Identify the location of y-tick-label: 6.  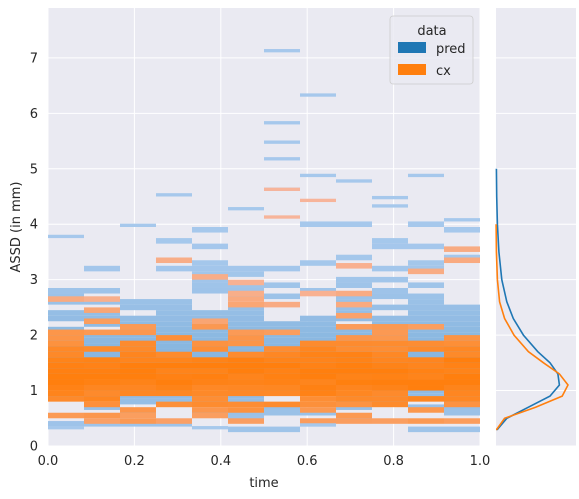
(34, 114).